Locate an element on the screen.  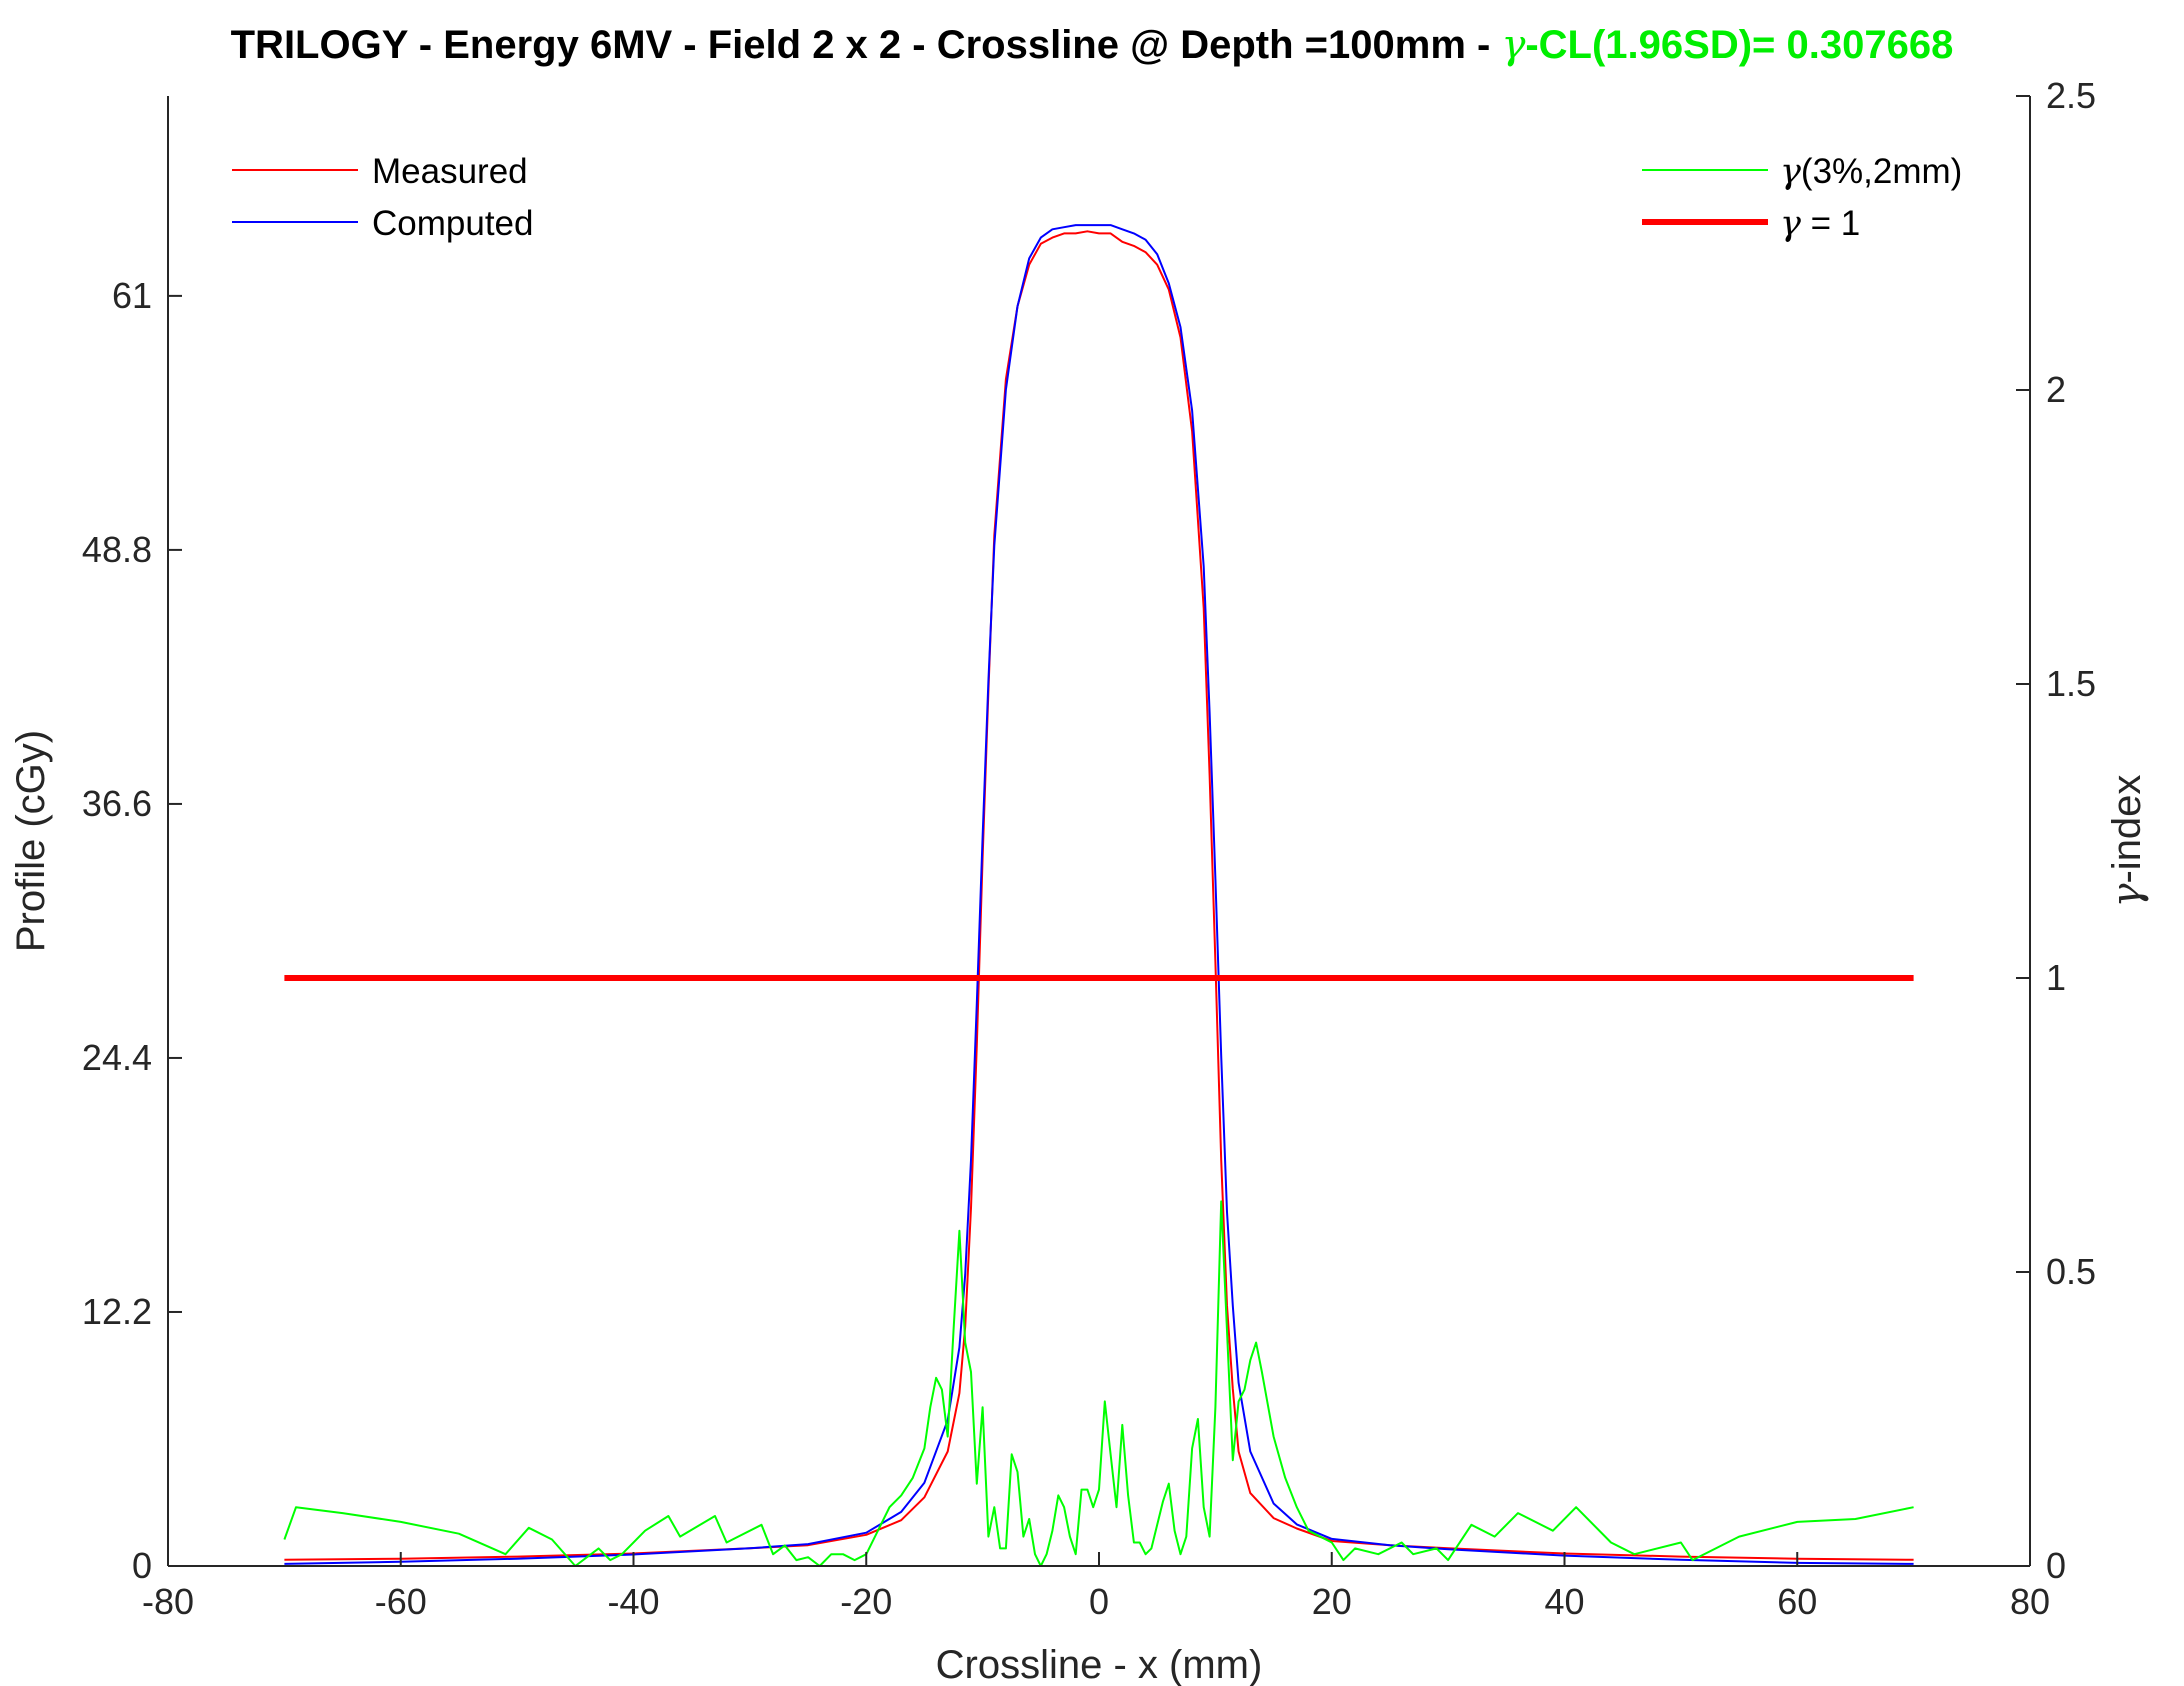
legend-left: Measured Computed is located at coordinates (382, 197).